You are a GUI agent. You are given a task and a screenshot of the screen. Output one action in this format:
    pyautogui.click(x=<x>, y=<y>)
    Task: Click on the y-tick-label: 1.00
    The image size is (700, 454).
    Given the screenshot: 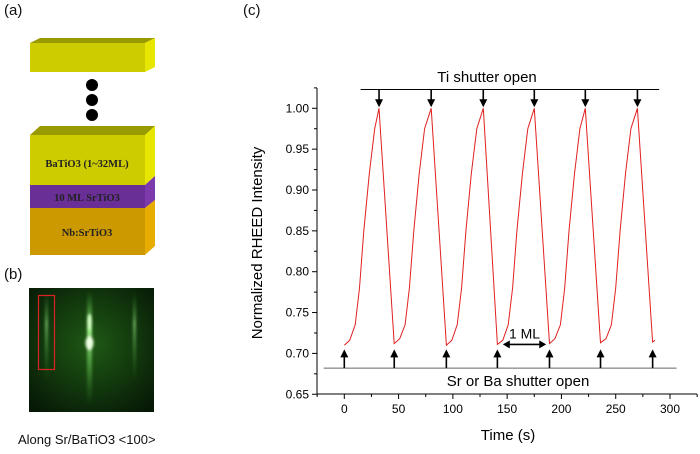 What is the action you would take?
    pyautogui.click(x=298, y=108)
    